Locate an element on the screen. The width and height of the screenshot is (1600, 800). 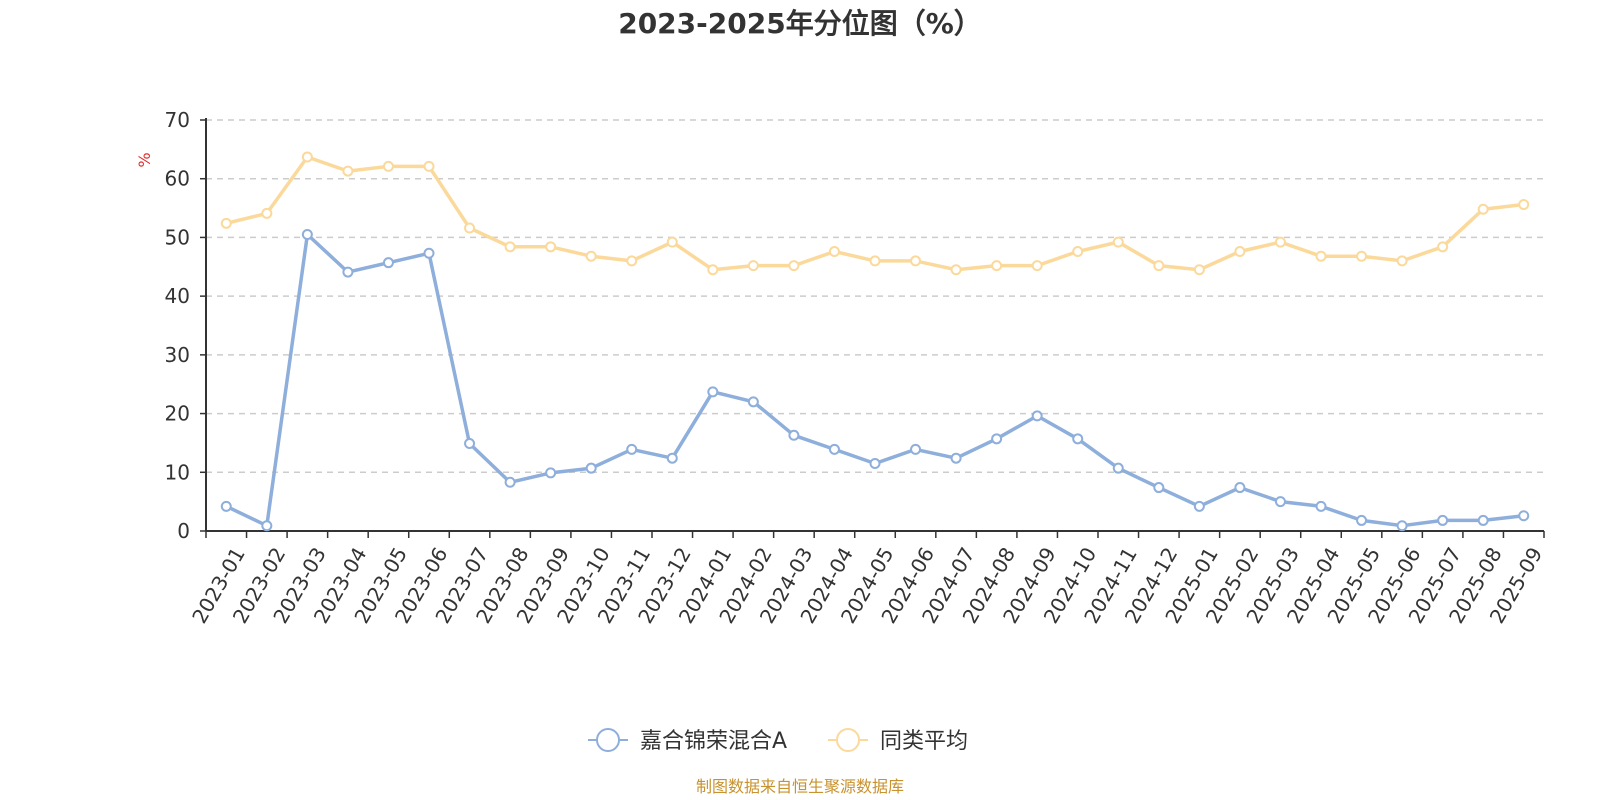
legend-label: 同类平均 is located at coordinates (924, 741).